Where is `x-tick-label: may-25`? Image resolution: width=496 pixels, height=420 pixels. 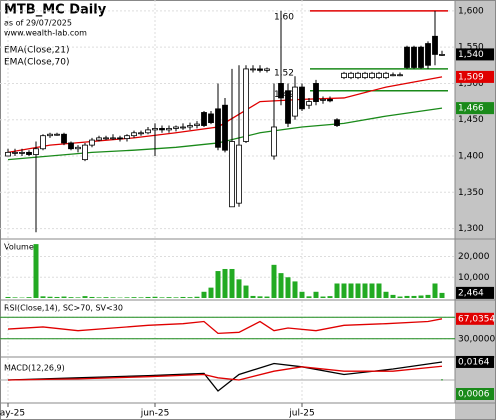 x-tick-label: may-25 is located at coordinates (12, 414).